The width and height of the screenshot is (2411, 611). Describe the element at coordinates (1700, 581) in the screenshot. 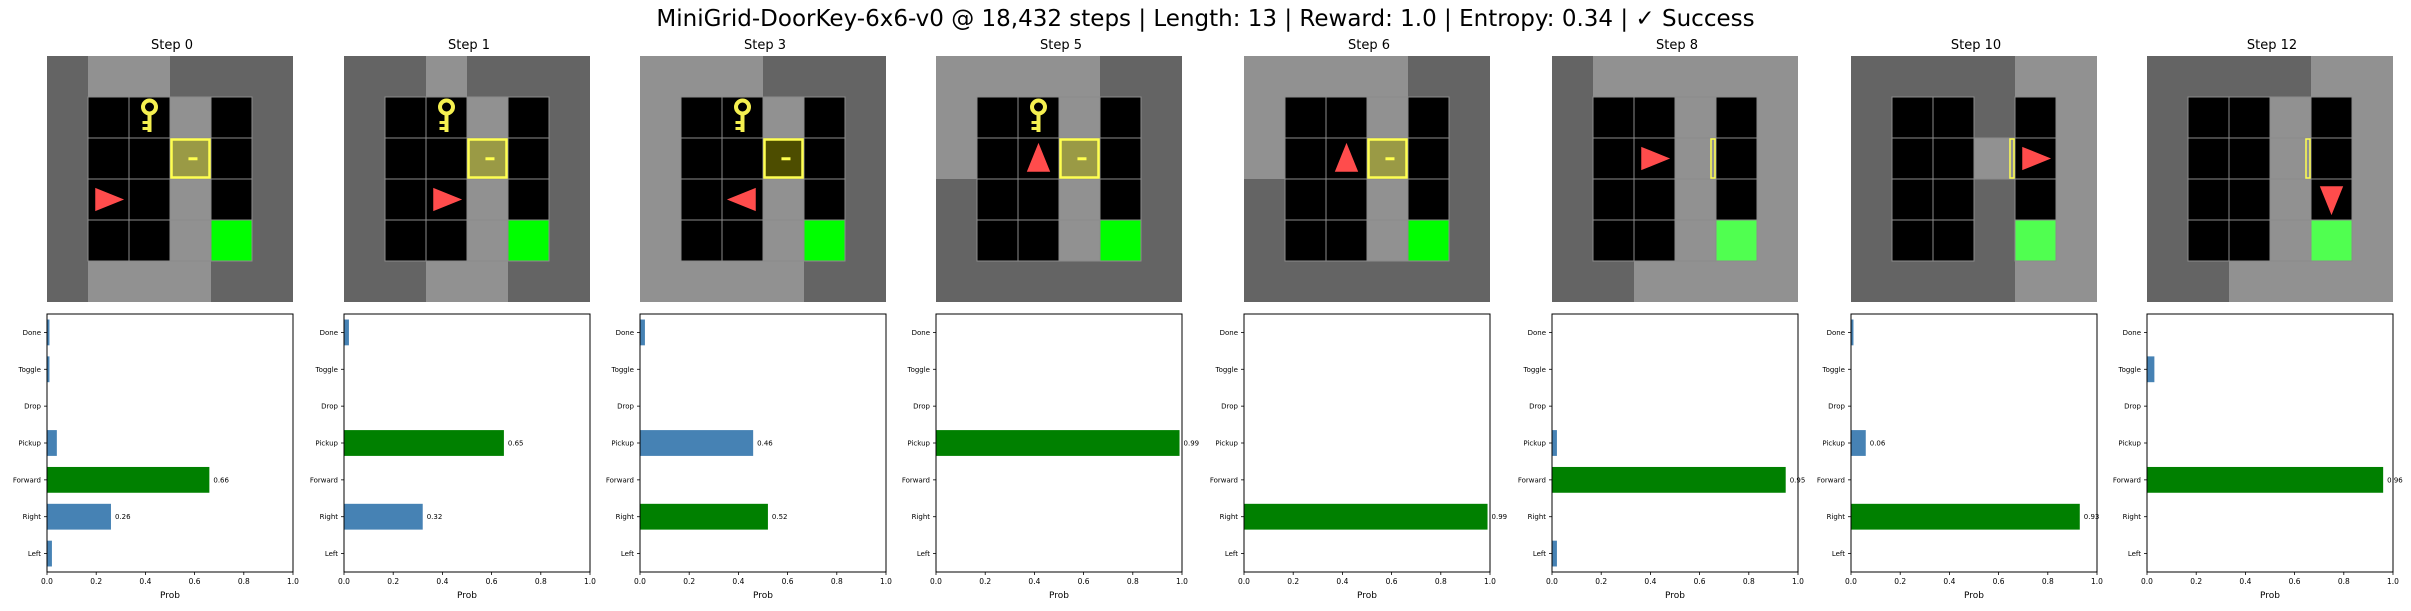

I see `x-tick-label: 0.6` at that location.